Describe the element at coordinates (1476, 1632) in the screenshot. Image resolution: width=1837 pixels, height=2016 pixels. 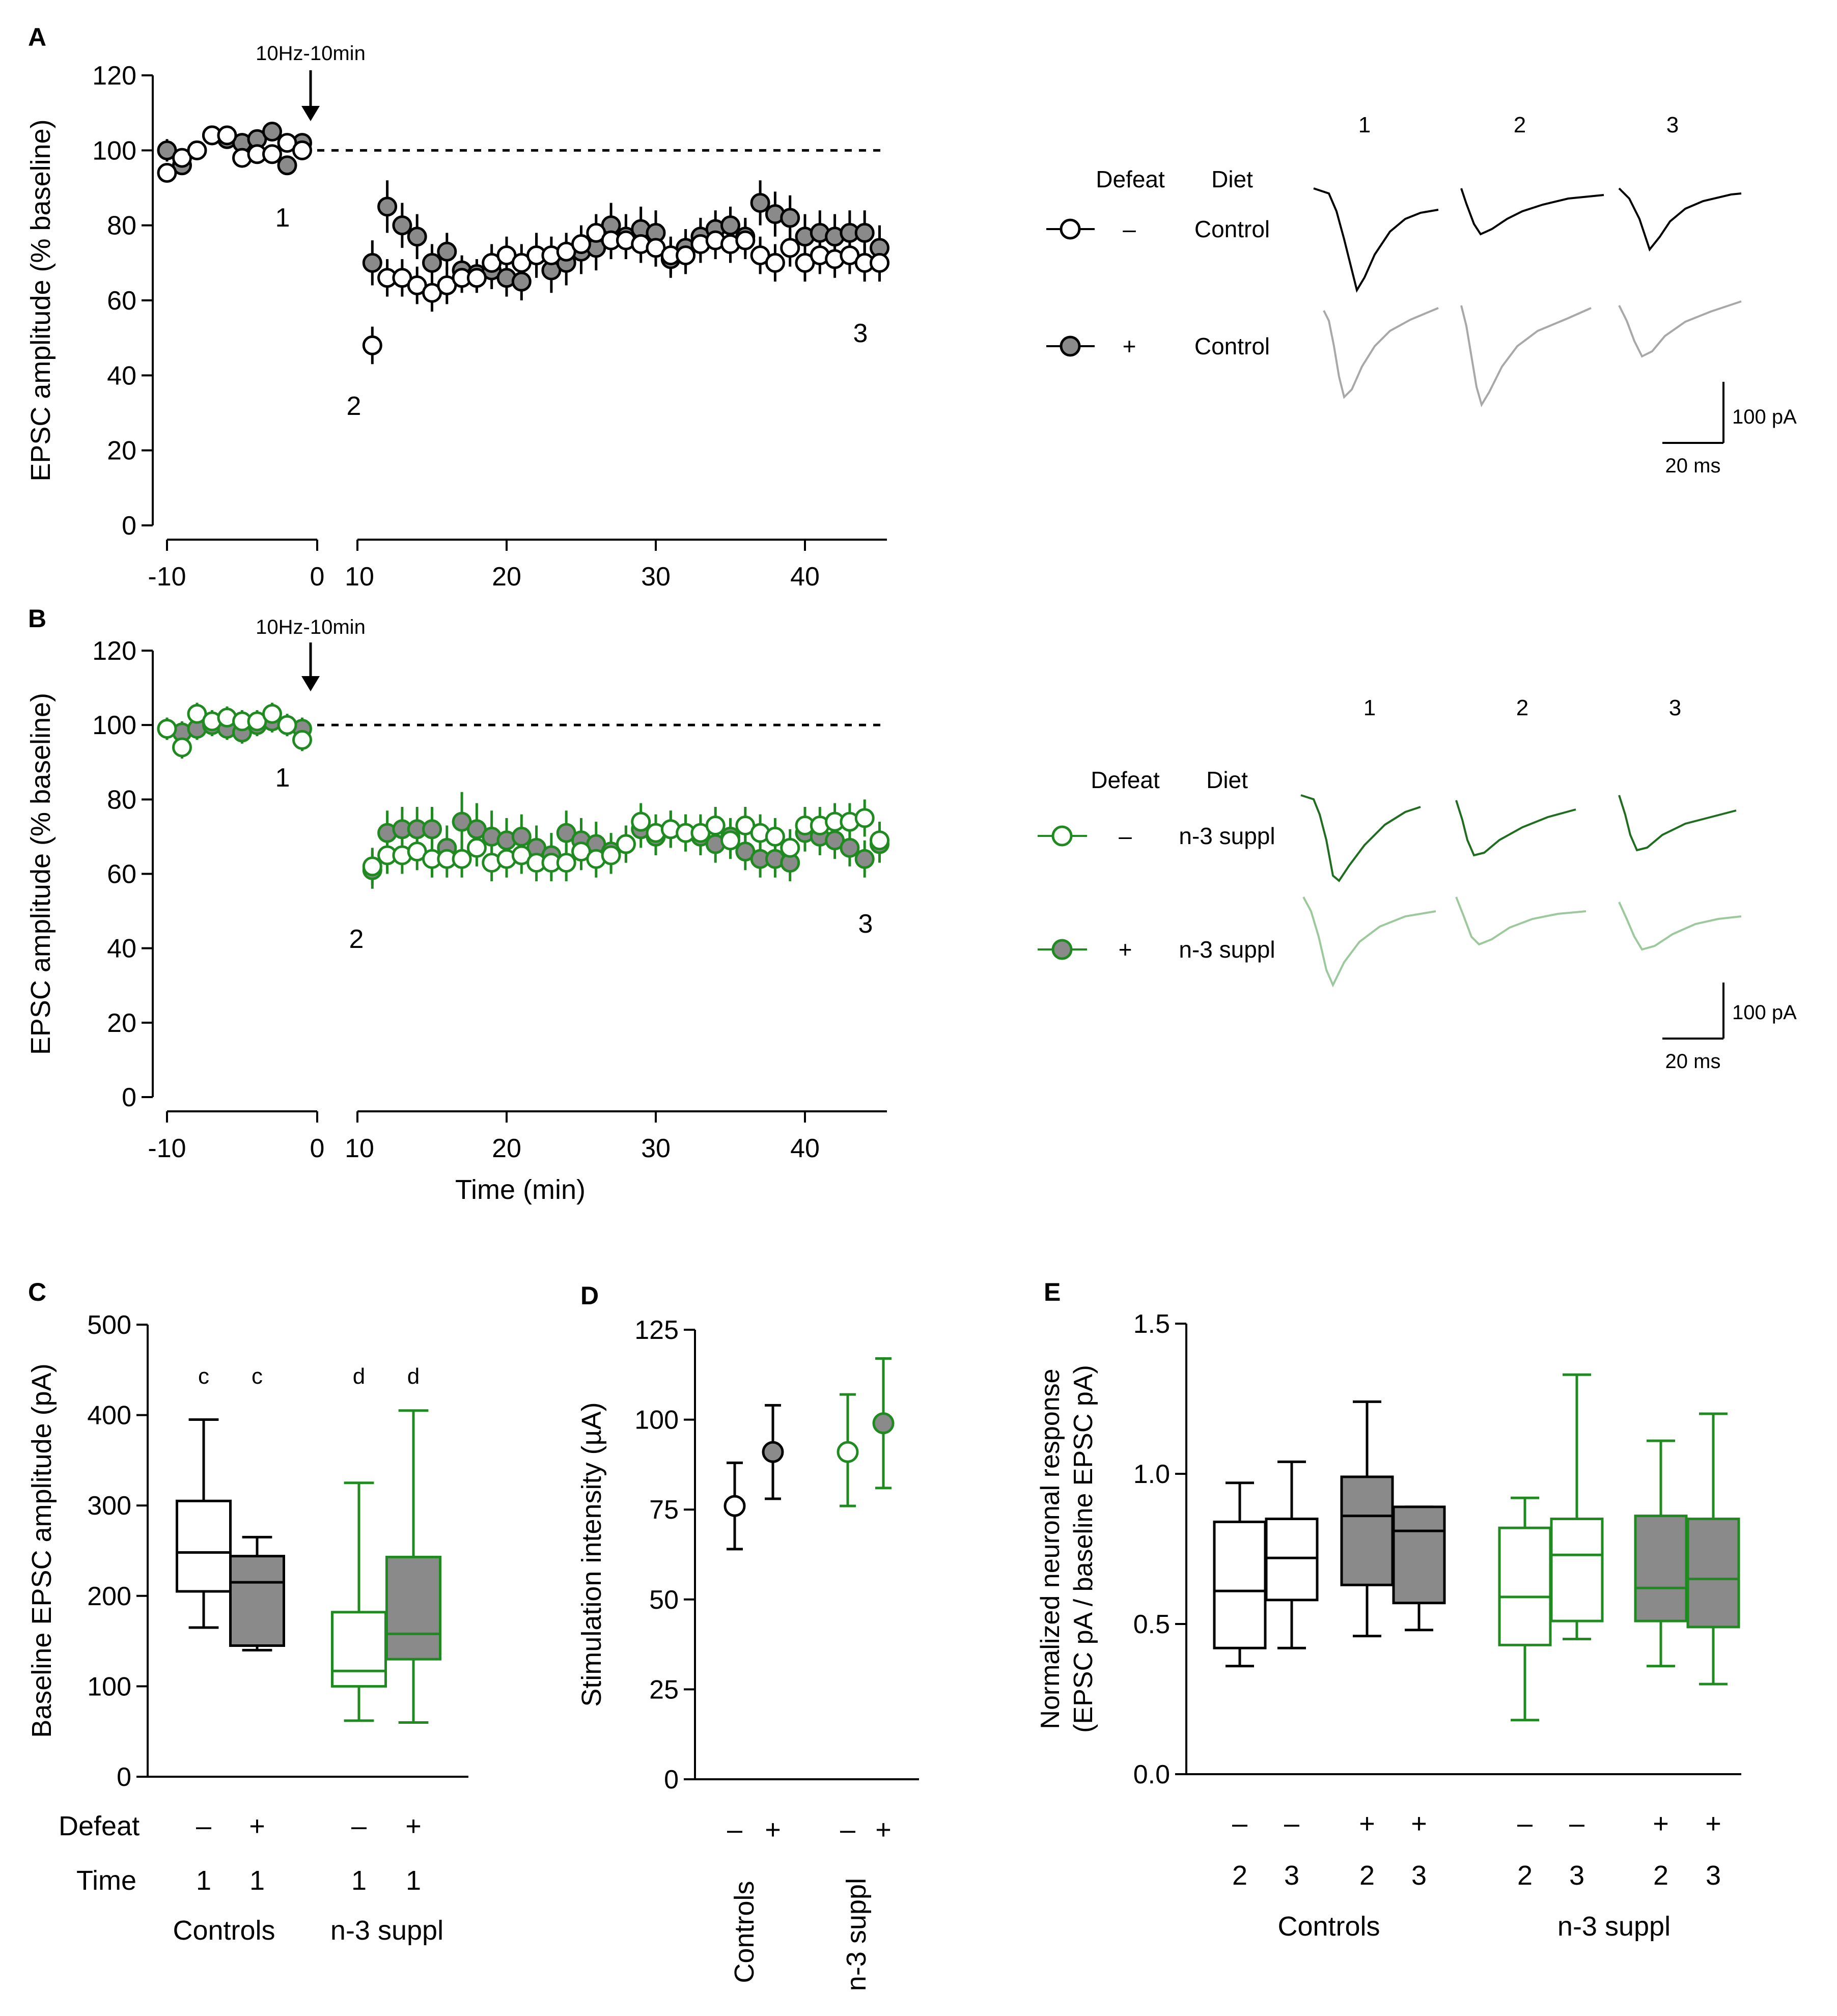
I see `panel-e-marks: – 2 – 3 +2 +3 – 2 – 3 +2 +3` at that location.